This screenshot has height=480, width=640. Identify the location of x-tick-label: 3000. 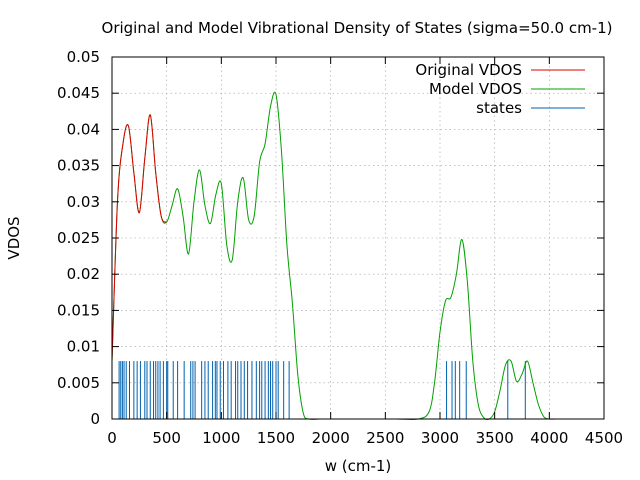
(440, 438).